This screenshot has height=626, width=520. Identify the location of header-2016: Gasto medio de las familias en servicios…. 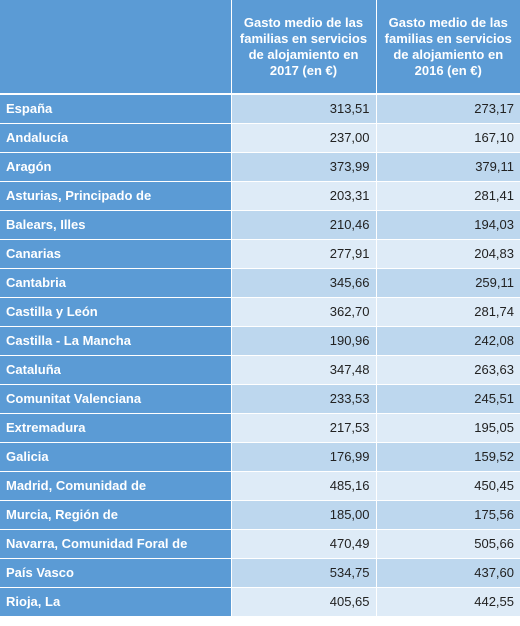
(447, 47).